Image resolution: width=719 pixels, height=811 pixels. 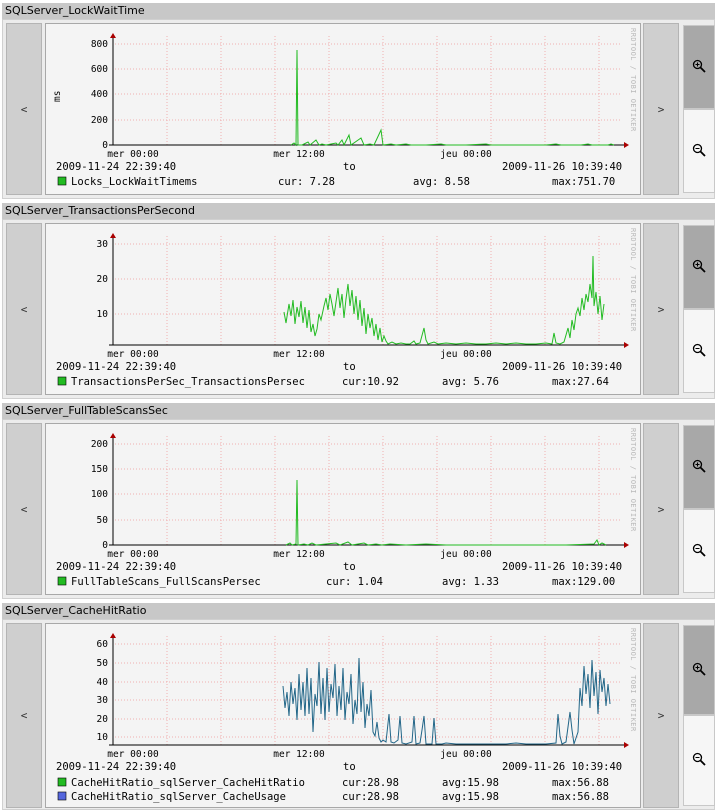 I want to click on legend-name: TransactionsPerSec_TransactionsPersec, so click(x=188, y=382).